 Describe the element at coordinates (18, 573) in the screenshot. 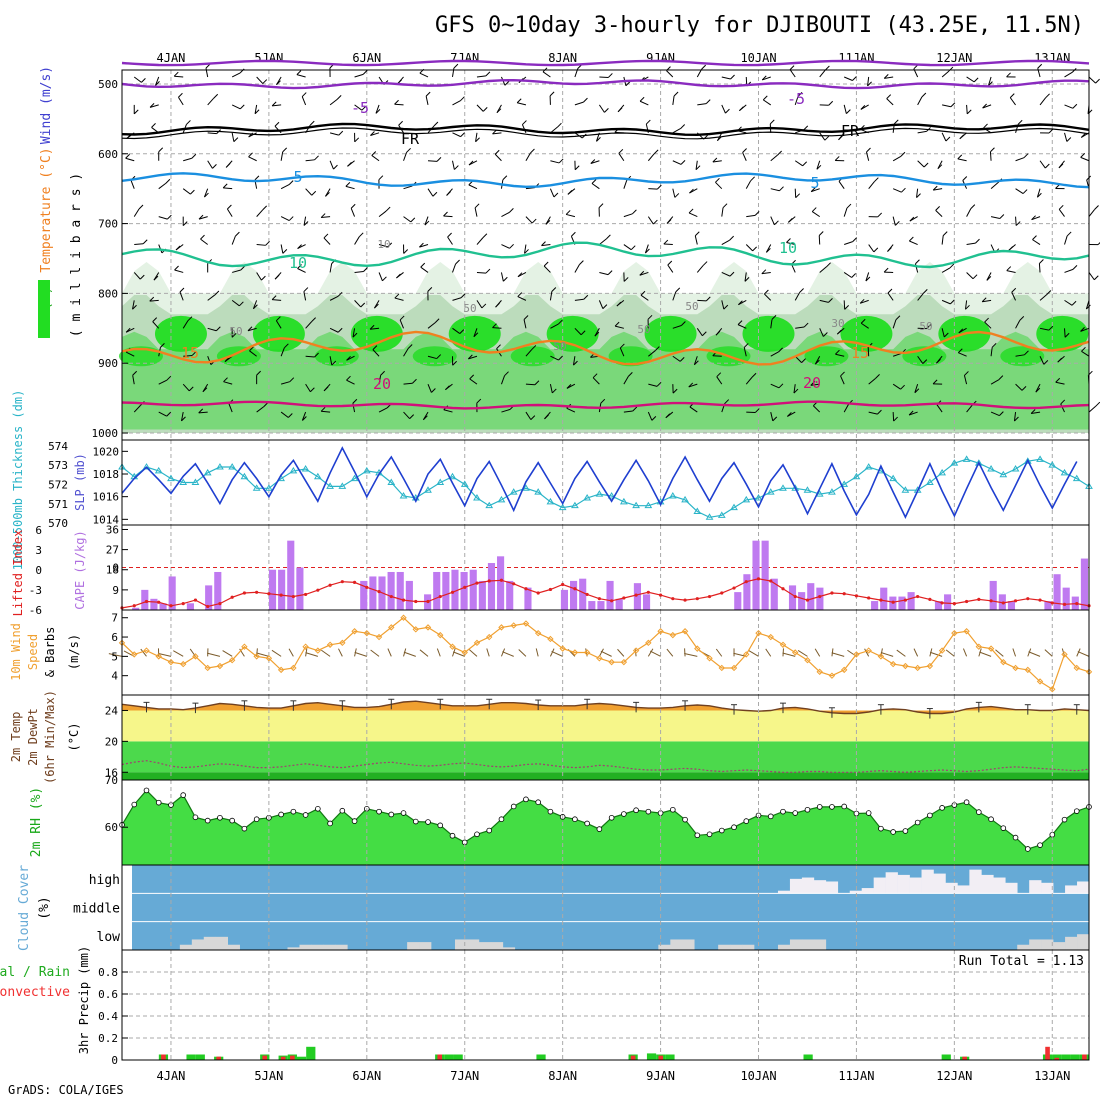

I see `ylabel-lifted-index: Lifted Index` at that location.